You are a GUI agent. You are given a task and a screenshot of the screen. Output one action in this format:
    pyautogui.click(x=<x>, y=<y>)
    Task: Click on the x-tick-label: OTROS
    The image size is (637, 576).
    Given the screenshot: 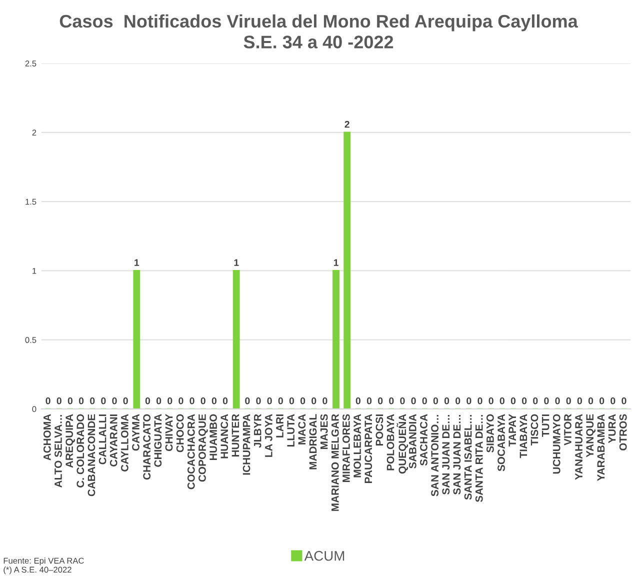 What is the action you would take?
    pyautogui.click(x=623, y=432)
    